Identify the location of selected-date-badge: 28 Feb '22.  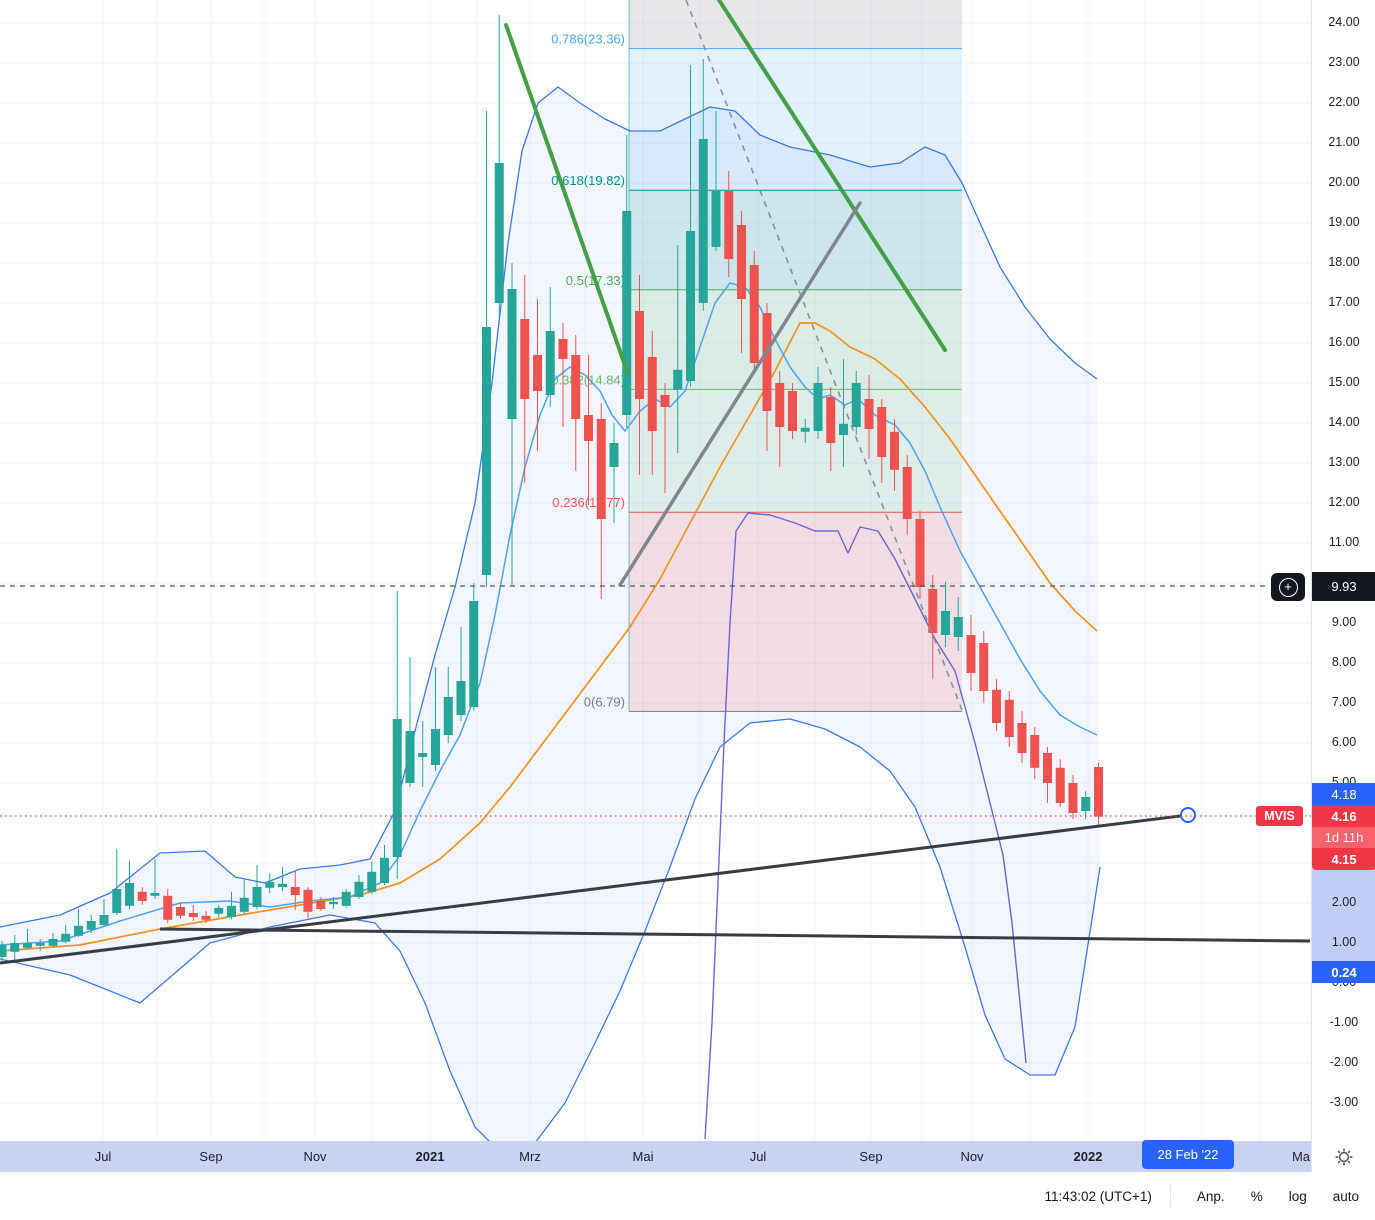
(1188, 1154).